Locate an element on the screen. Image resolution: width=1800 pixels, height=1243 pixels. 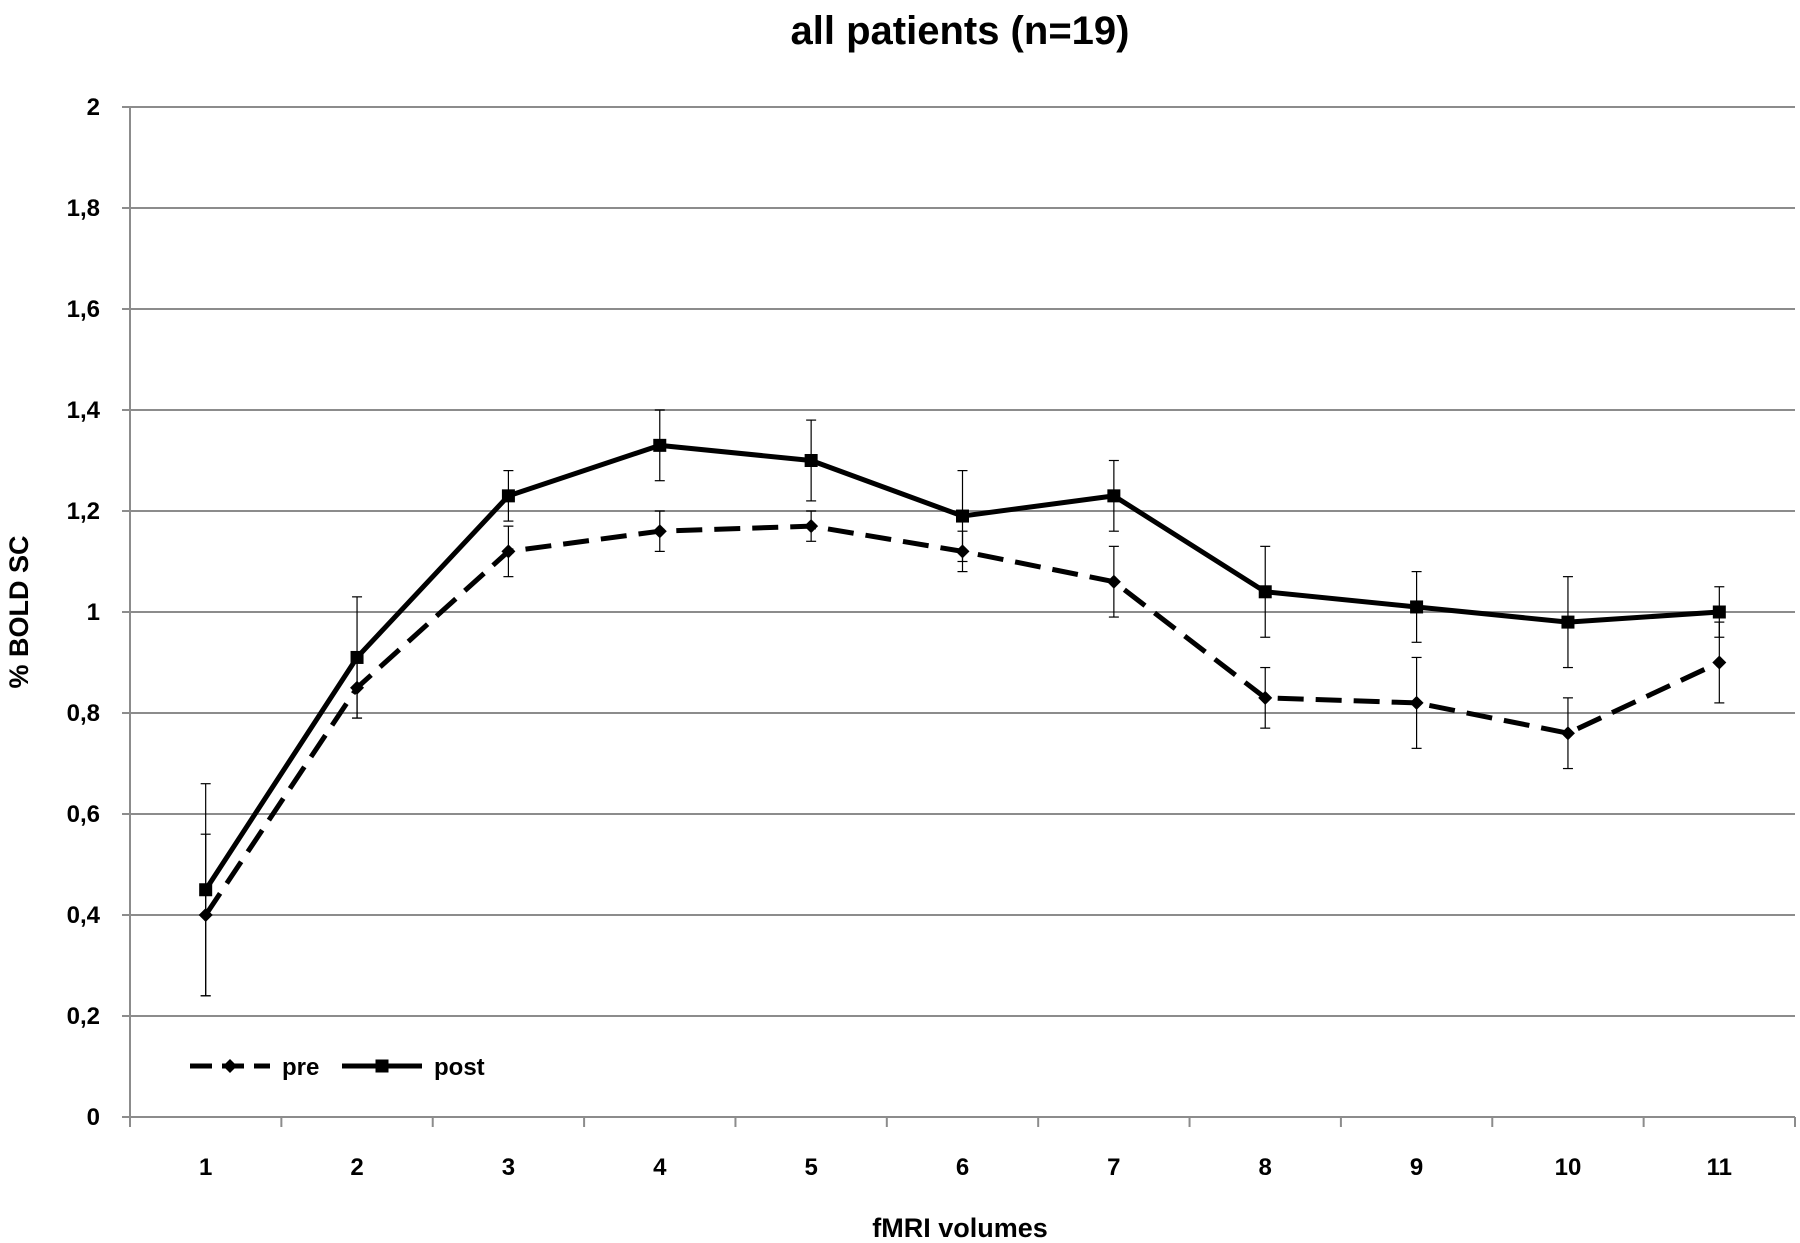
y-tick-label: 1 is located at coordinates (93, 612).